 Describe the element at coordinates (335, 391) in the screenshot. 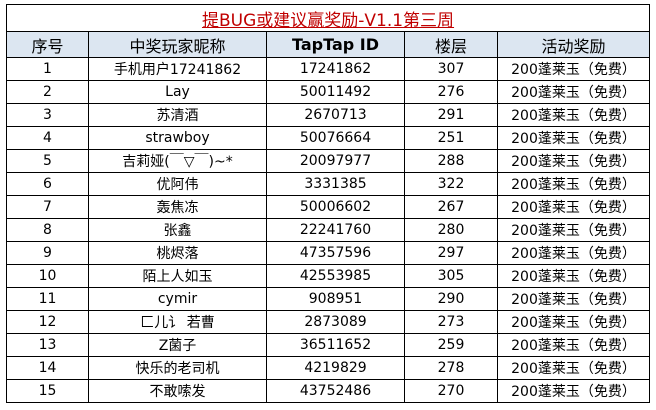

I see `cell-taptap-id: 43752486` at that location.